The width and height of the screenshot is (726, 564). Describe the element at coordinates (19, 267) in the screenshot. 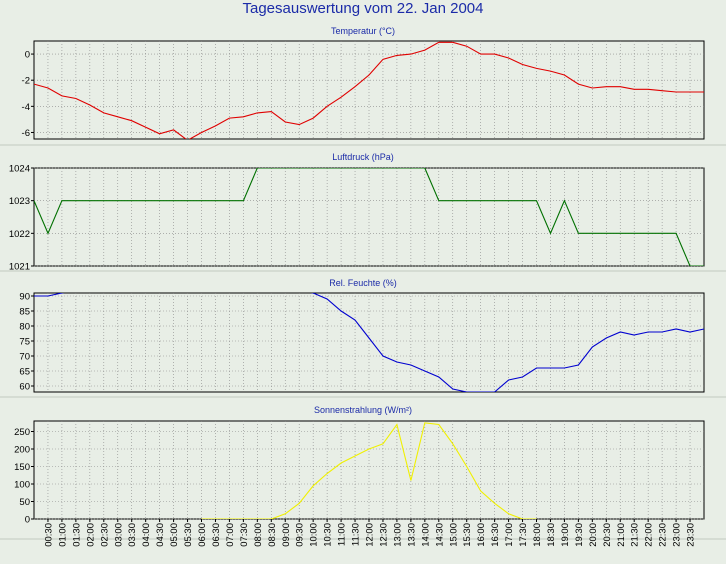

I see `y-tick-label: 1021` at that location.